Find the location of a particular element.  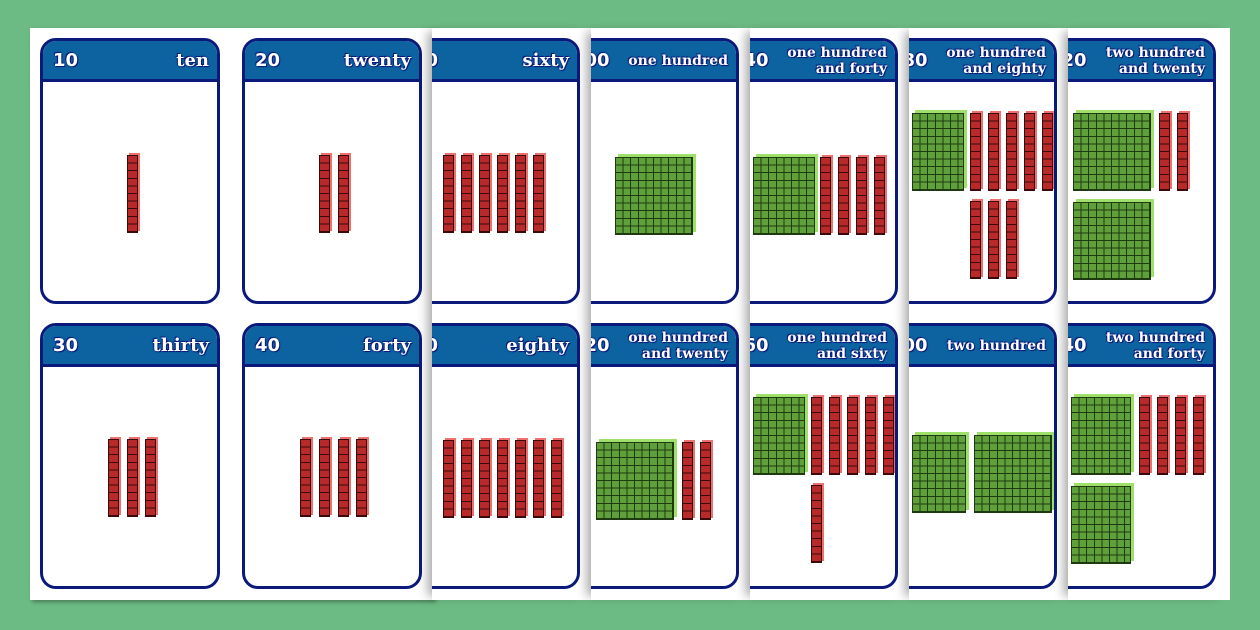

card-header: 80 eighty is located at coordinates (504, 346).